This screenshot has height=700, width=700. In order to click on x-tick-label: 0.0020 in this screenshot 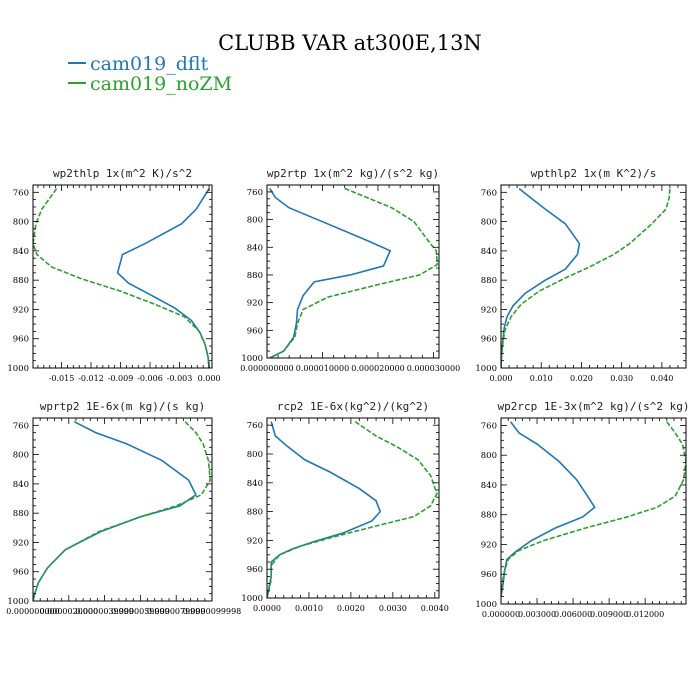, I will do `click(351, 608)`.